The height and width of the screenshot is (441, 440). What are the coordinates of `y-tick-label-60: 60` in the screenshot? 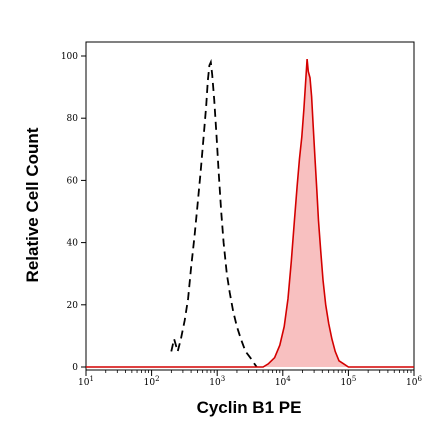 It's located at (73, 181).